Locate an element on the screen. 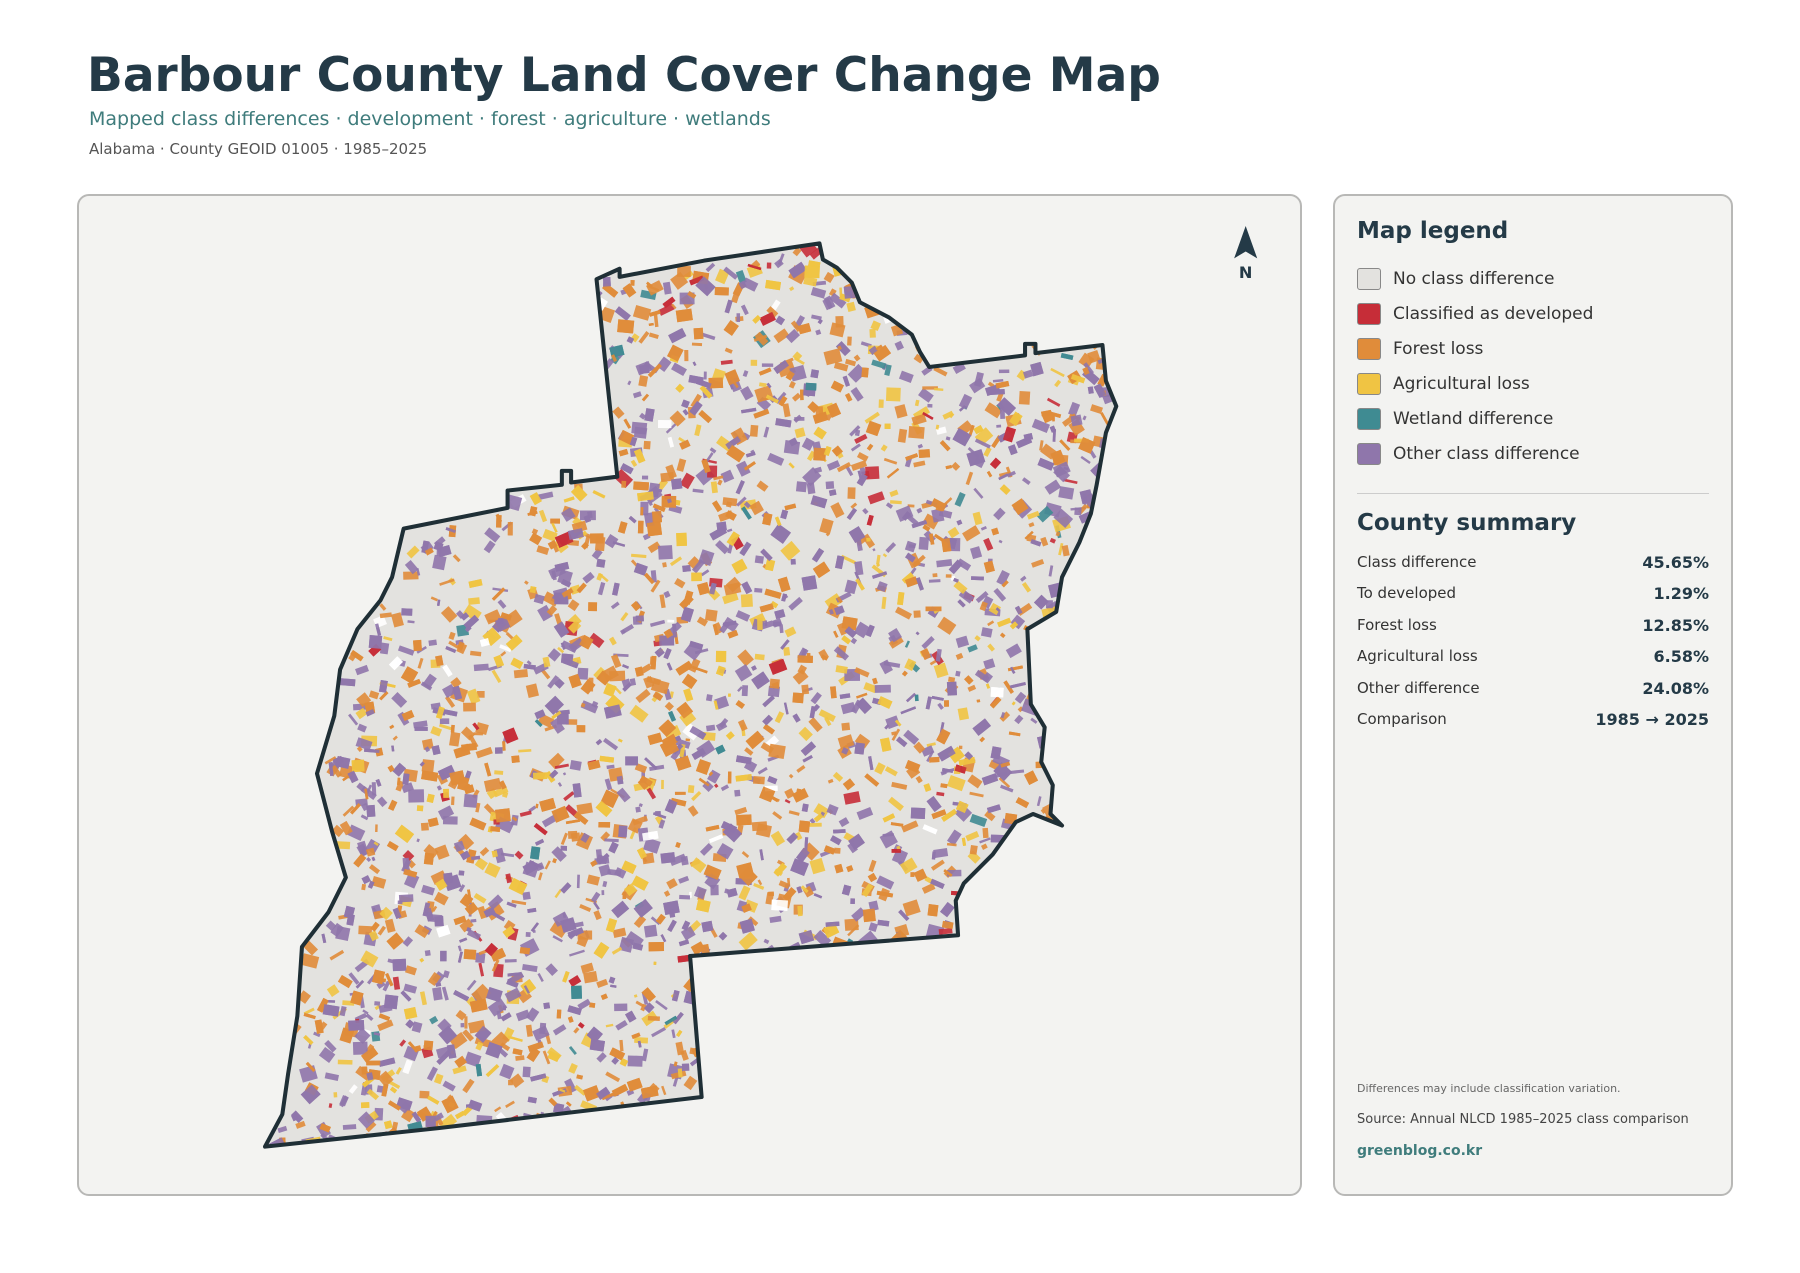 The height and width of the screenshot is (1273, 1800). site: greenblog.co.kr is located at coordinates (1420, 1151).